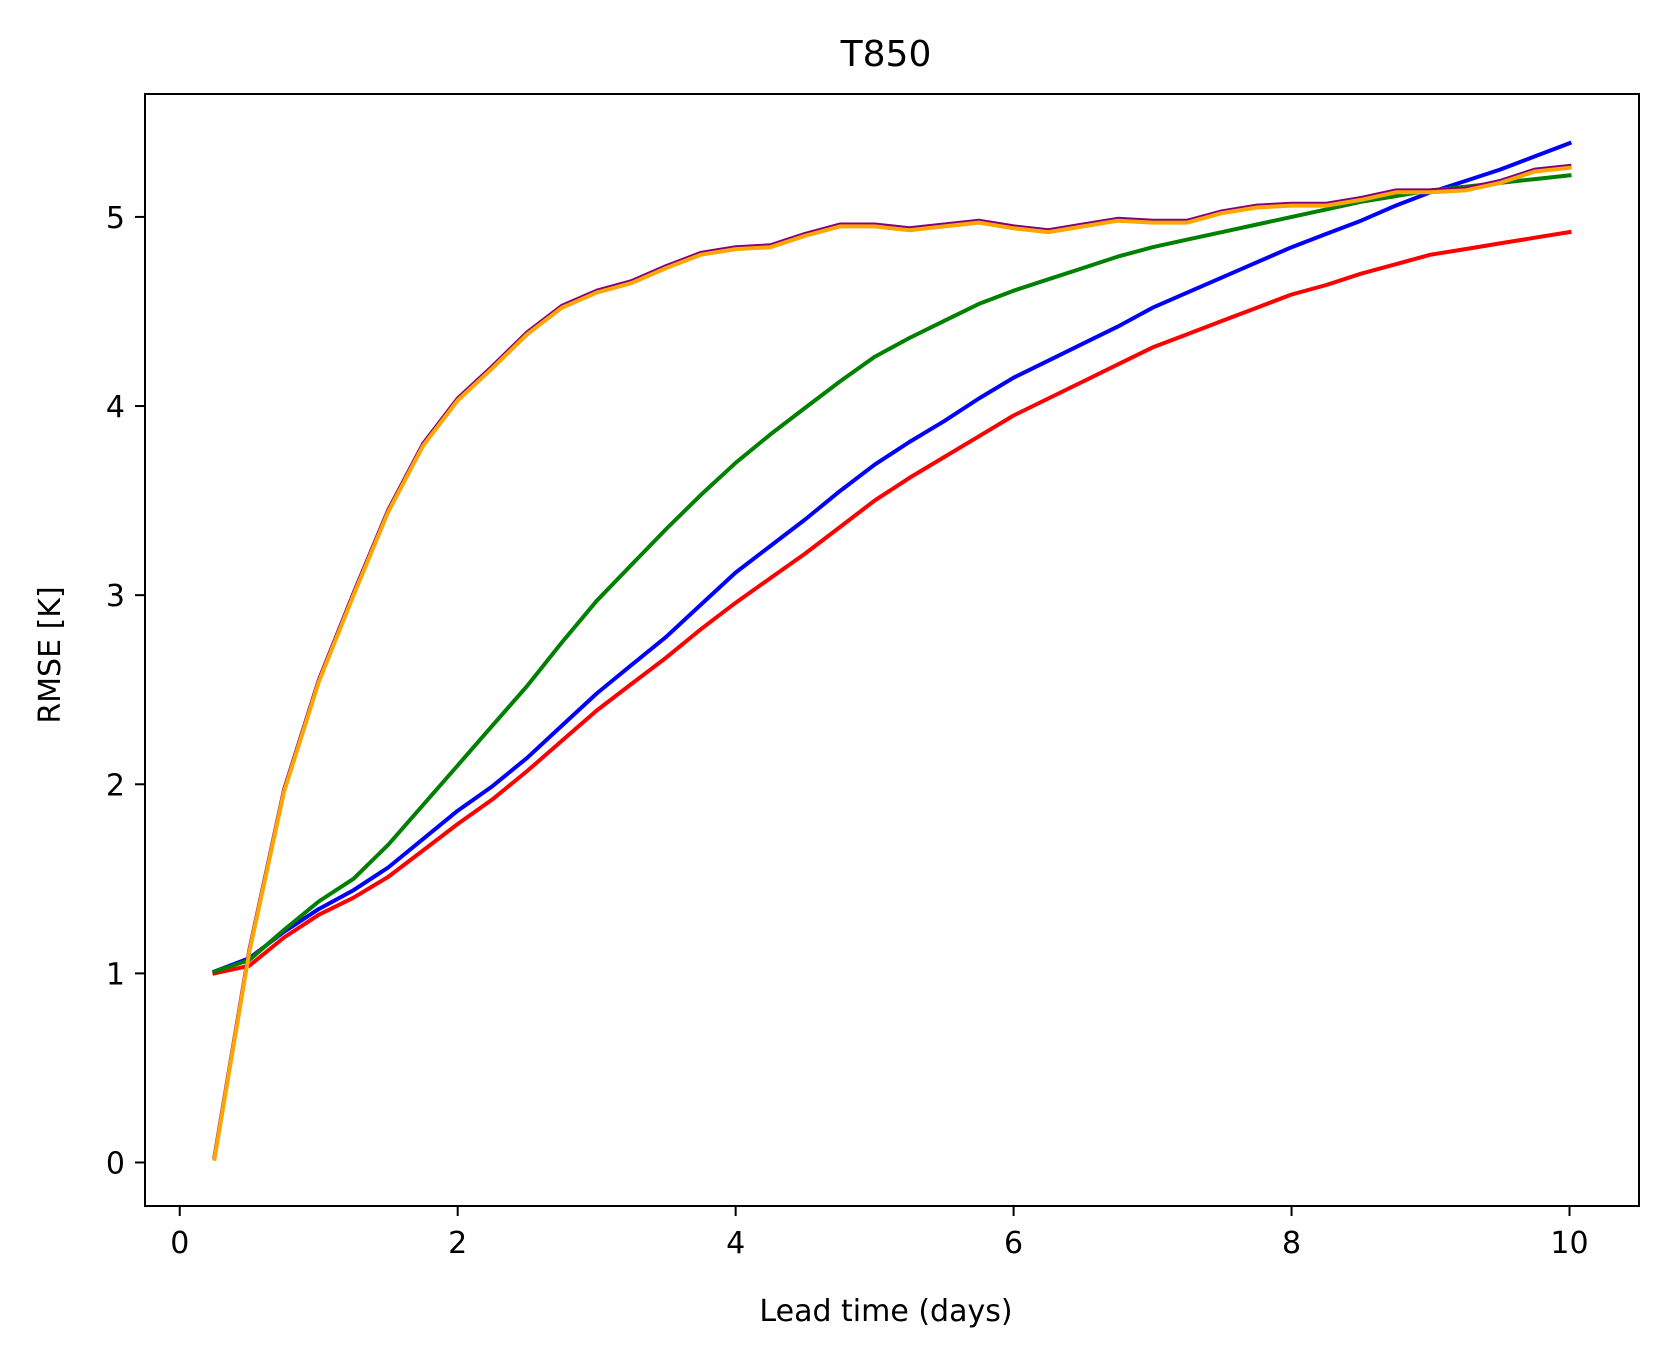 This screenshot has height=1365, width=1662. I want to click on y-tick-label: 1, so click(115, 974).